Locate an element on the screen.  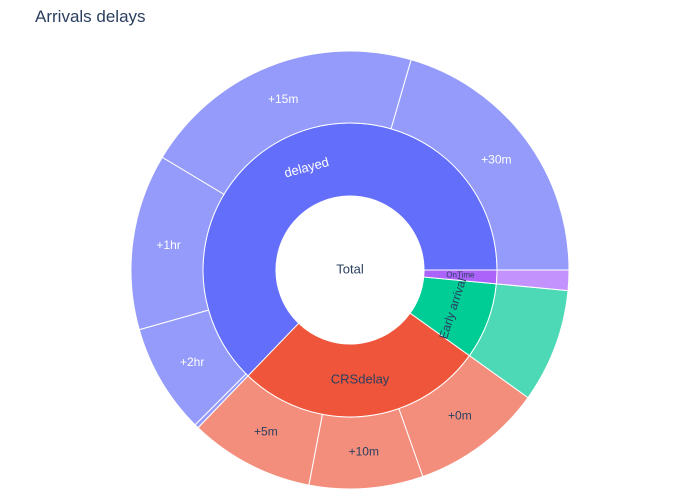
sector-label-delayed-15m: +15m is located at coordinates (283, 99).